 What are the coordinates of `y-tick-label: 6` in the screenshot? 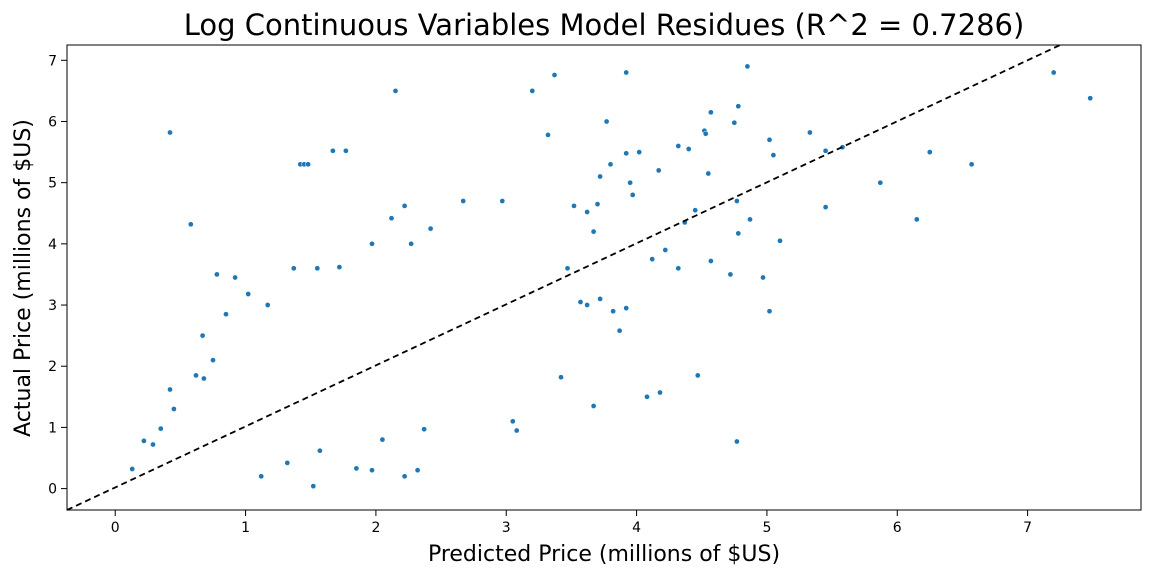 It's located at (52, 122).